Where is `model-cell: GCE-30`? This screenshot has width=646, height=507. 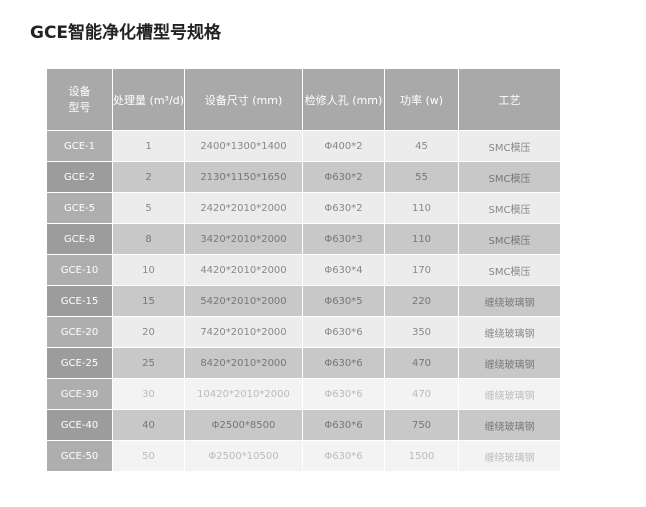
model-cell: GCE-30 is located at coordinates (79, 394).